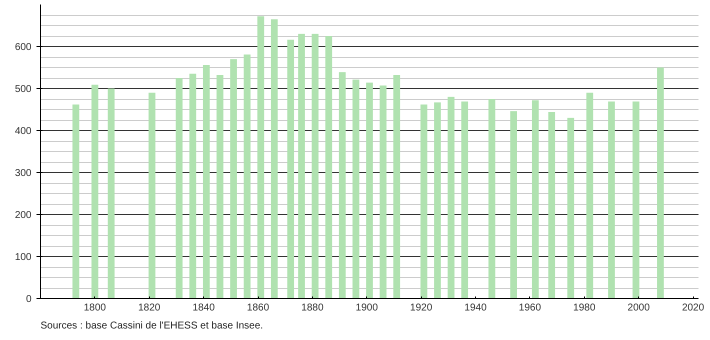 This screenshot has height=340, width=710. Describe the element at coordinates (152, 326) in the screenshot. I see `source-note: Sources : base Cassini de l'EHESS et base Insee.` at that location.